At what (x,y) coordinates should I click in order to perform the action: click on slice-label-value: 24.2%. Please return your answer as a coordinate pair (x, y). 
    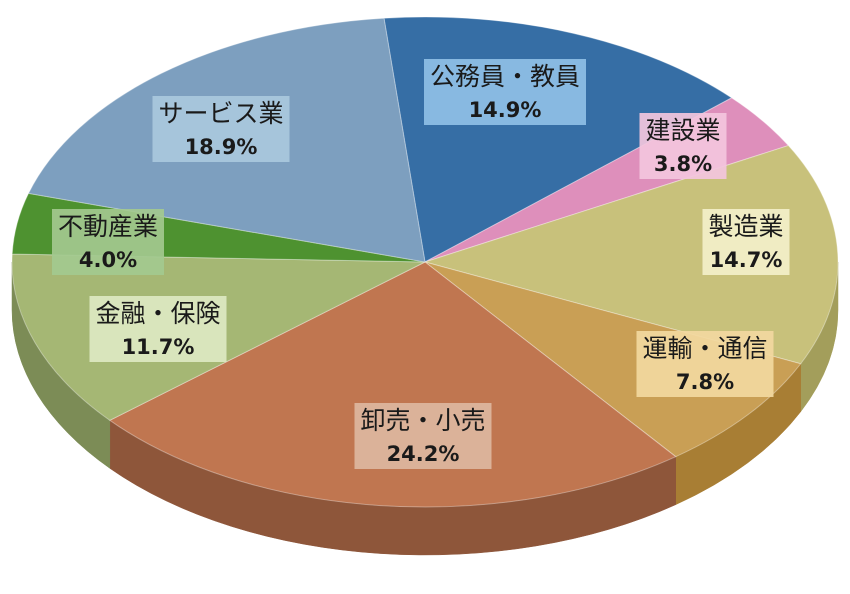
    Looking at the image, I should click on (423, 454).